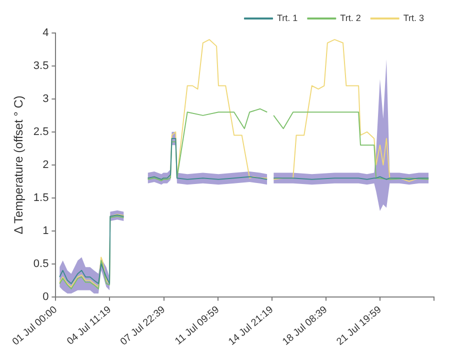 The image size is (474, 355). I want to click on y-axis-title: Δ Temperature (offset ° C), so click(19, 165).